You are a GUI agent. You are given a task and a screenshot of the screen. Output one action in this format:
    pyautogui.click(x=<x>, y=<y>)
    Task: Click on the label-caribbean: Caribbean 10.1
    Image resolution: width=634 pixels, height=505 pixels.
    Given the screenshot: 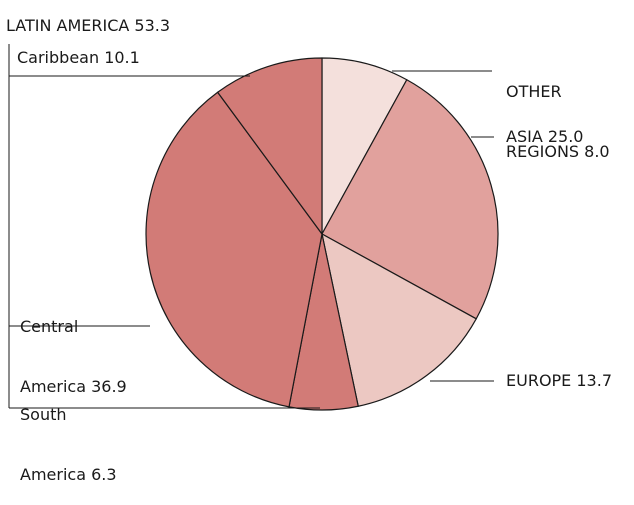 What is the action you would take?
    pyautogui.click(x=78, y=57)
    